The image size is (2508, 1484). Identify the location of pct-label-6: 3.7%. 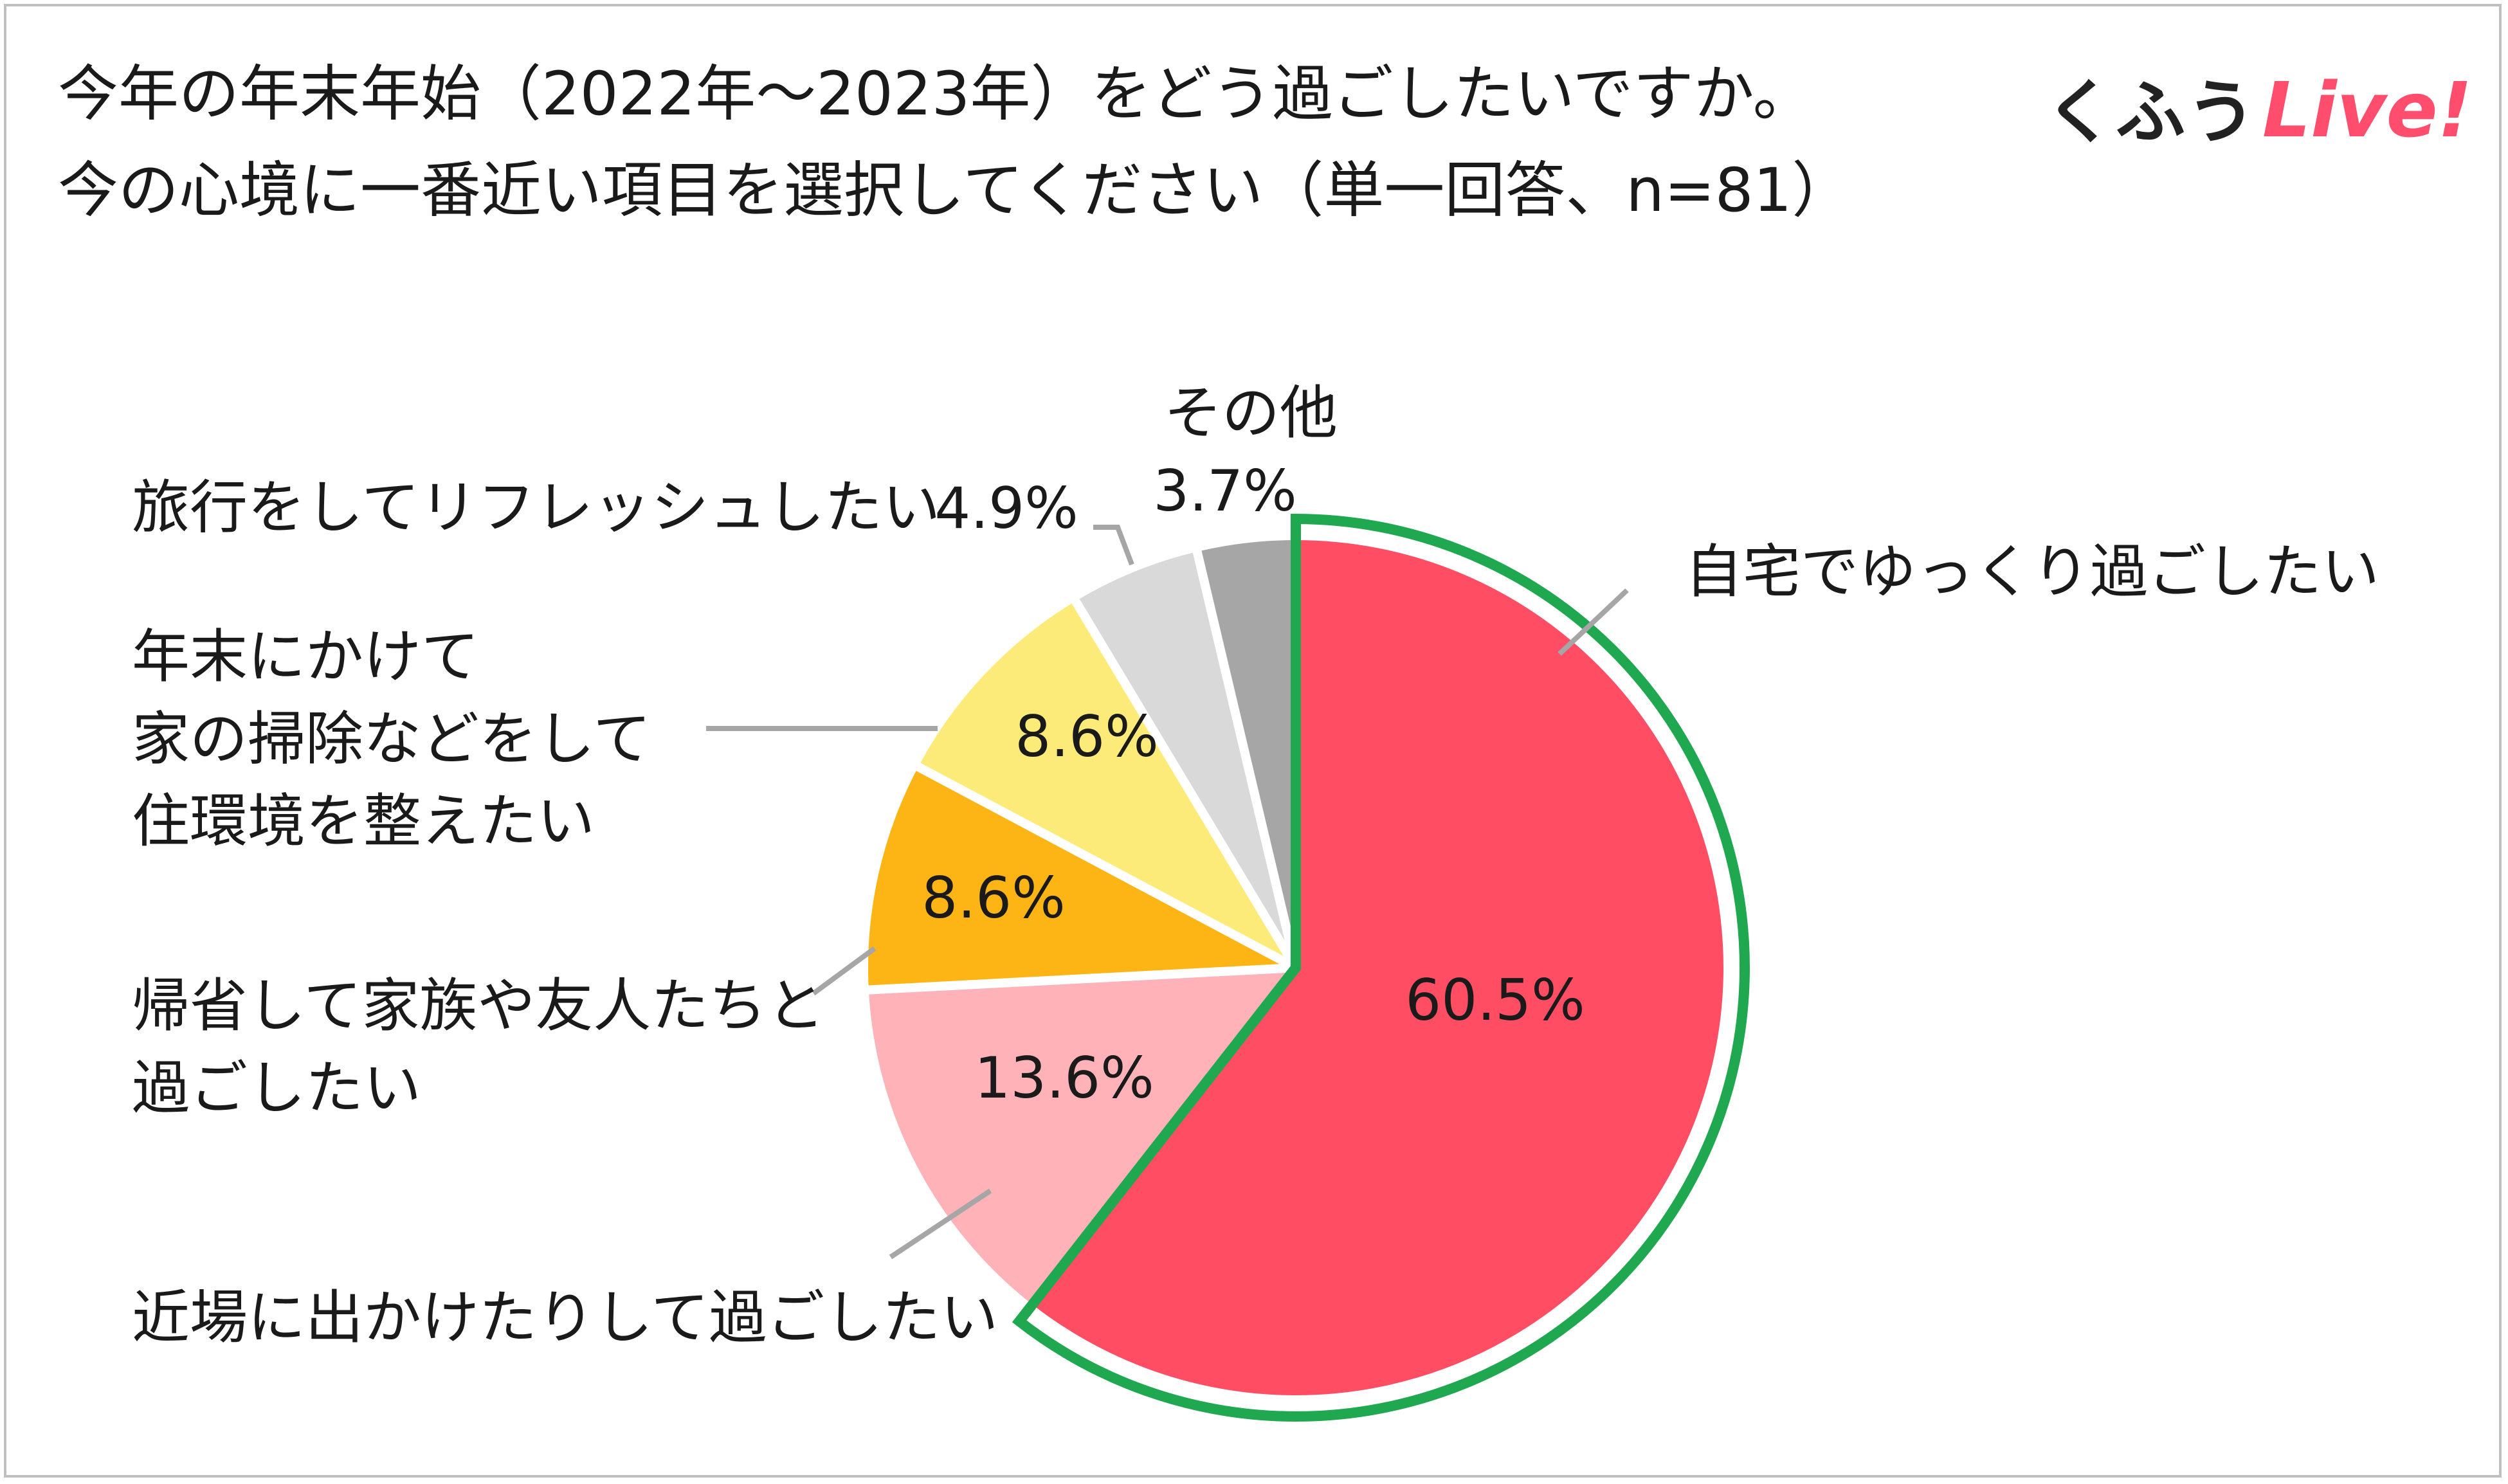
(1225, 491).